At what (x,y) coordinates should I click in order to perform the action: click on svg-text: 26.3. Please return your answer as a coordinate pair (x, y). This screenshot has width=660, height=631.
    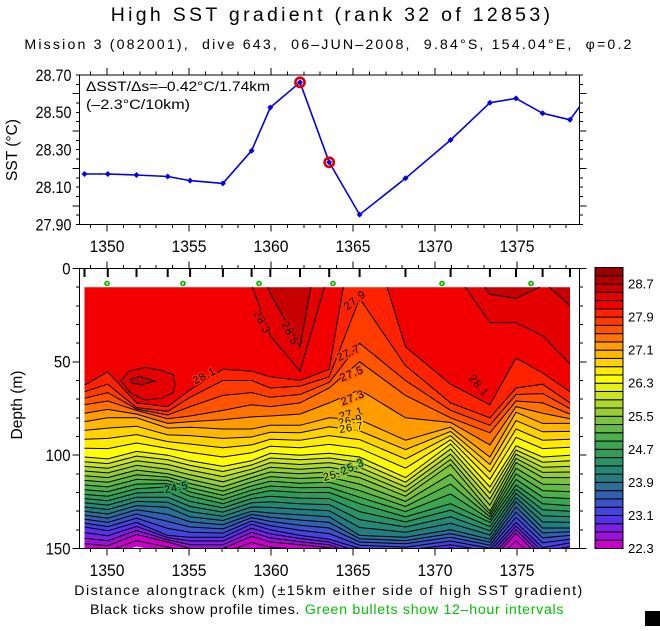
    Looking at the image, I should click on (641, 383).